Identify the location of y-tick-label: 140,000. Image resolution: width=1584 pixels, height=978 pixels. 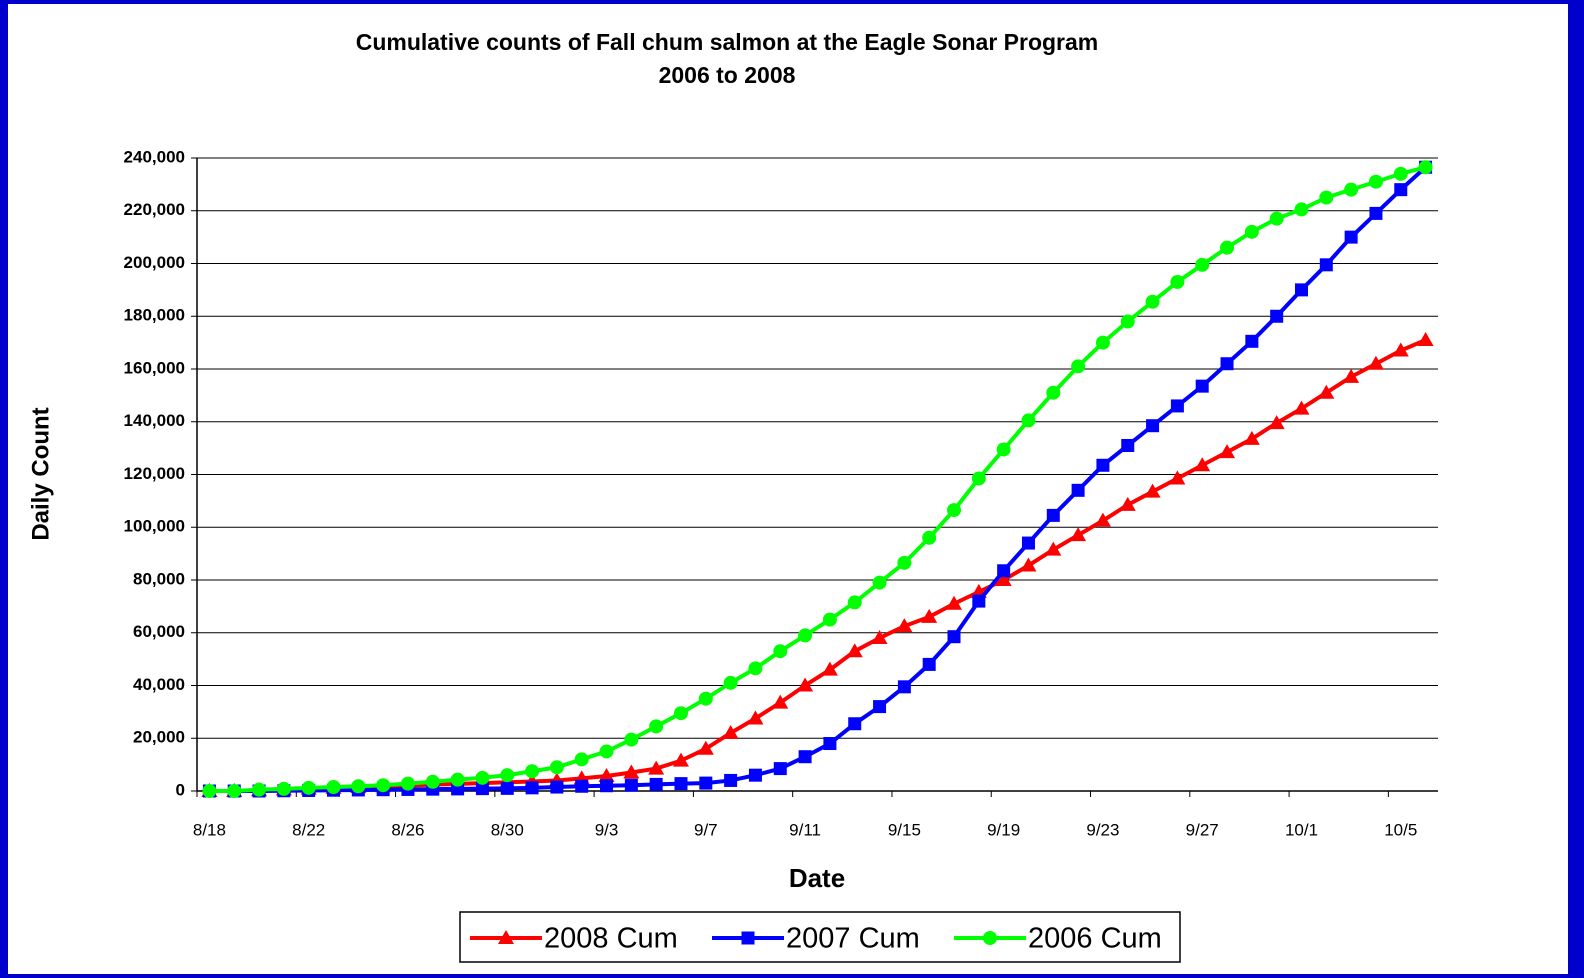
(154, 420).